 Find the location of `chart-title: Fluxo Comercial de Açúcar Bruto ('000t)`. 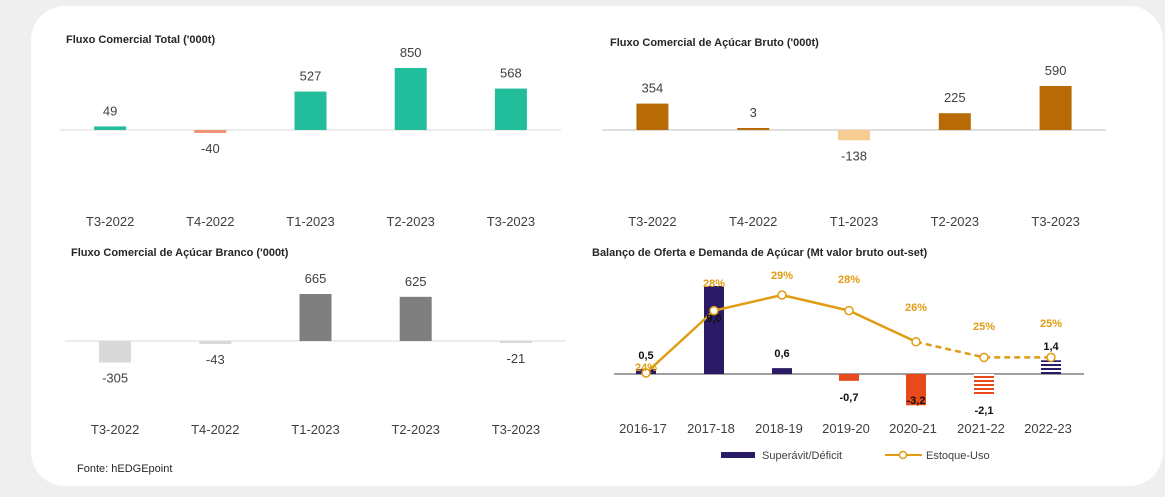

chart-title: Fluxo Comercial de Açúcar Bruto ('000t) is located at coordinates (714, 43).